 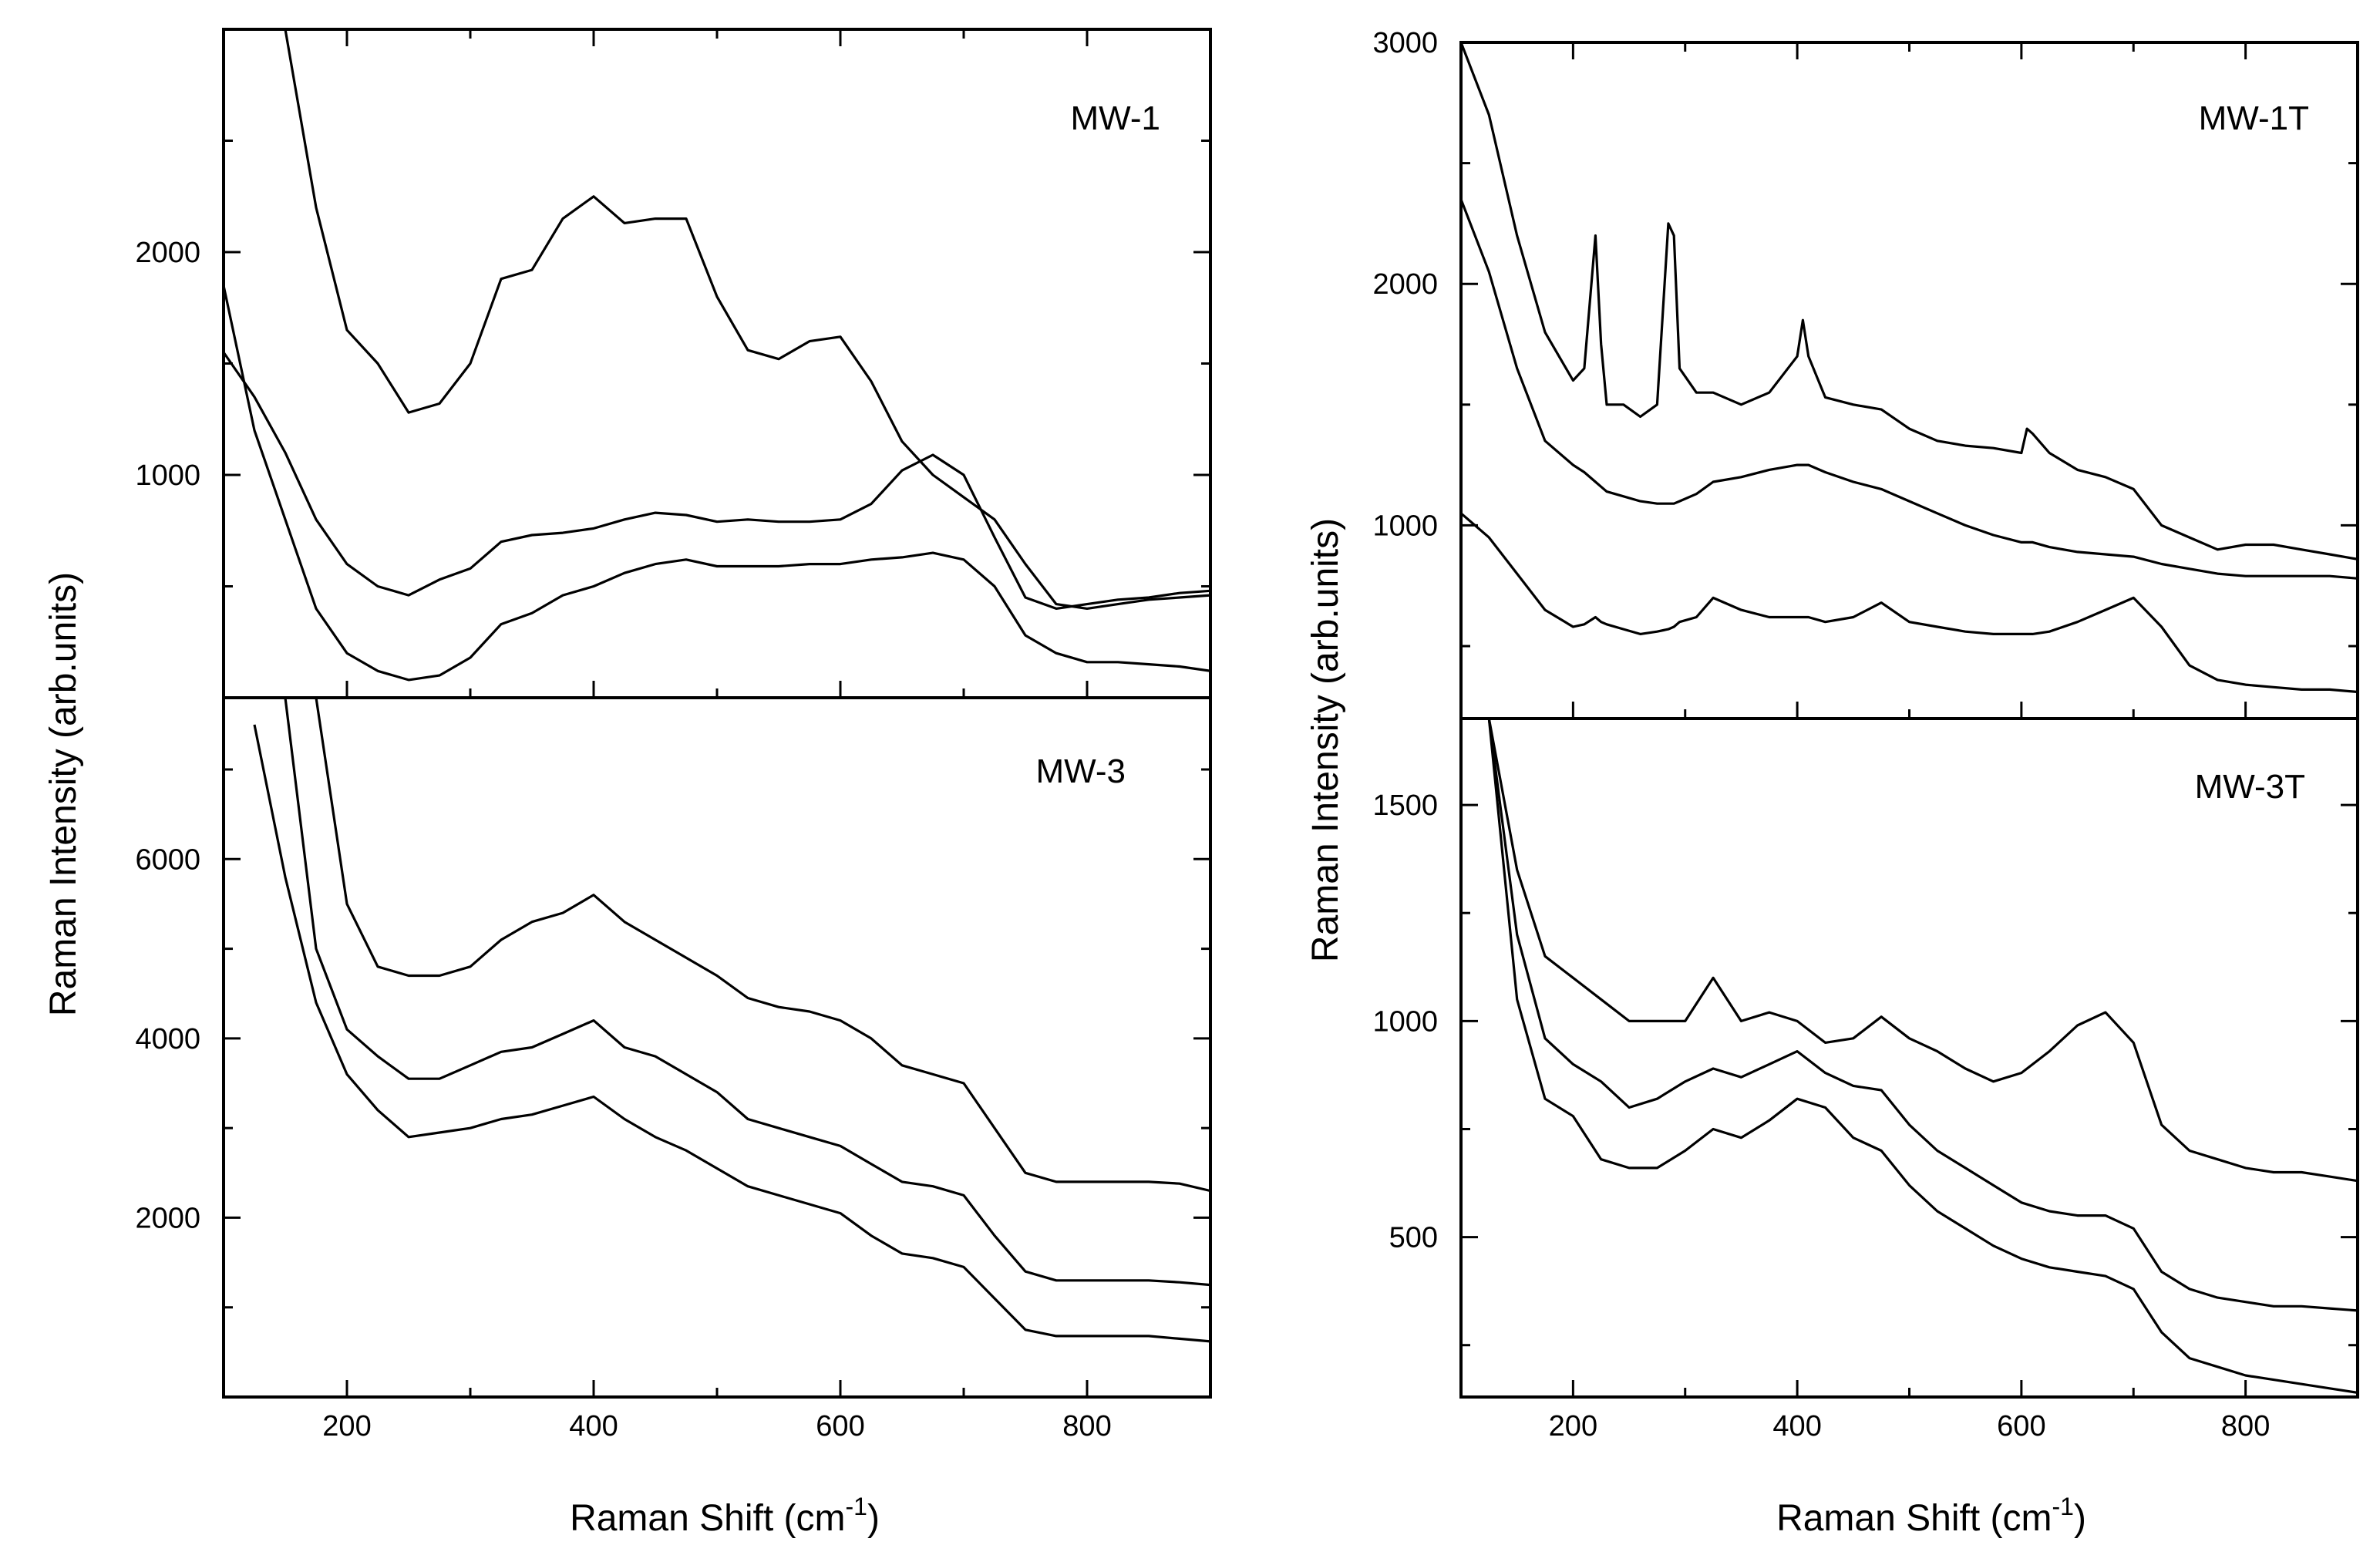 I want to click on right-x-axis-title-main: Raman Shift (cm, so click(x=1914, y=1518).